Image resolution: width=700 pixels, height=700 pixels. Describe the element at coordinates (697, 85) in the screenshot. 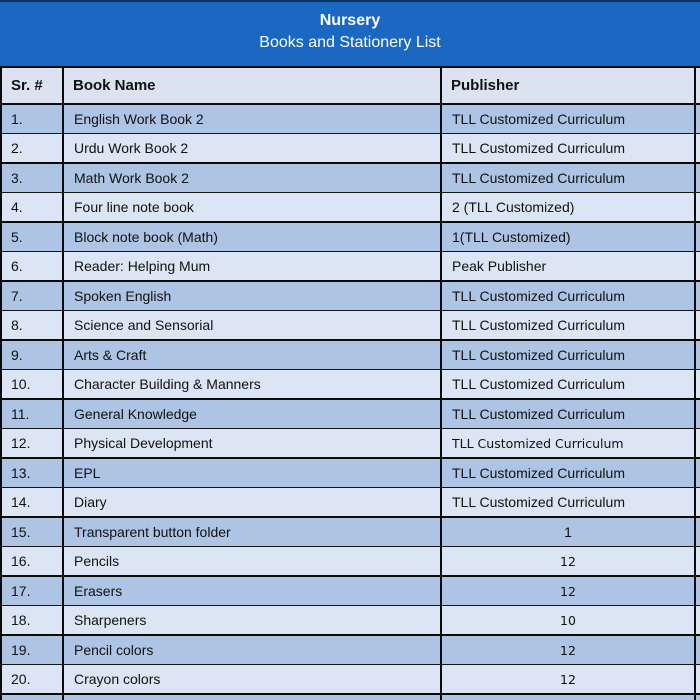

I see `clipped-column-header` at that location.